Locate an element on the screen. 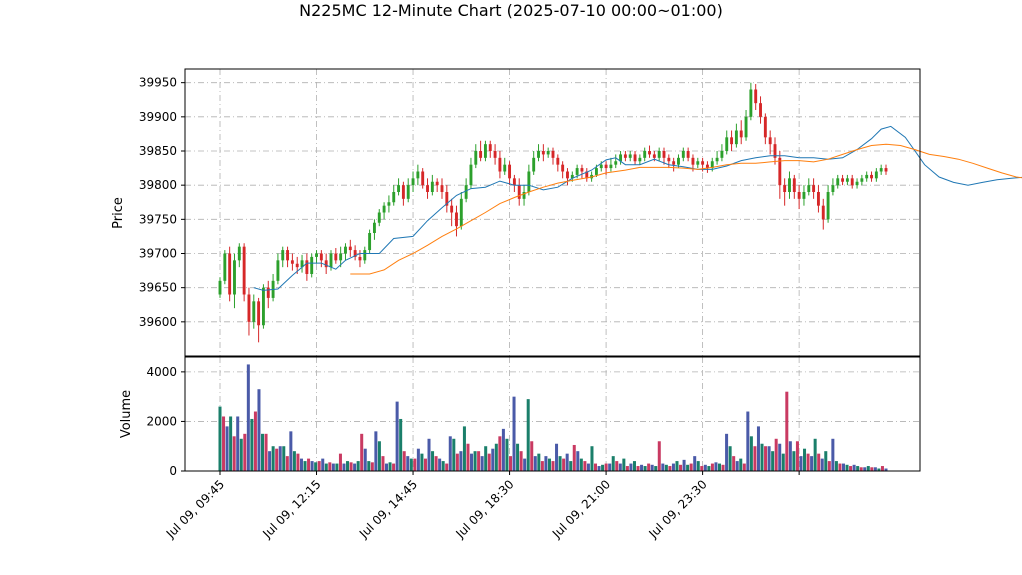 This screenshot has height=575, width=1022. volume-y-tick-label: 0 is located at coordinates (173, 471).